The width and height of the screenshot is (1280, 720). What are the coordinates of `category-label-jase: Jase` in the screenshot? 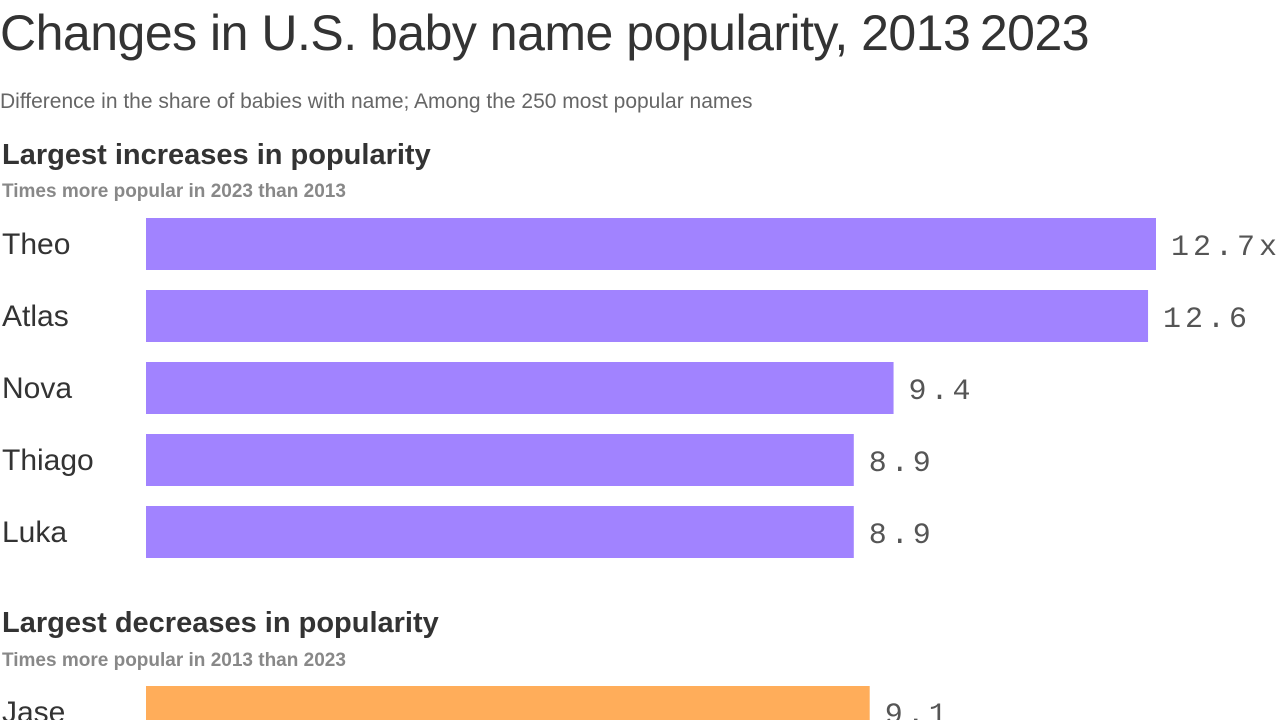 It's located at (33, 708).